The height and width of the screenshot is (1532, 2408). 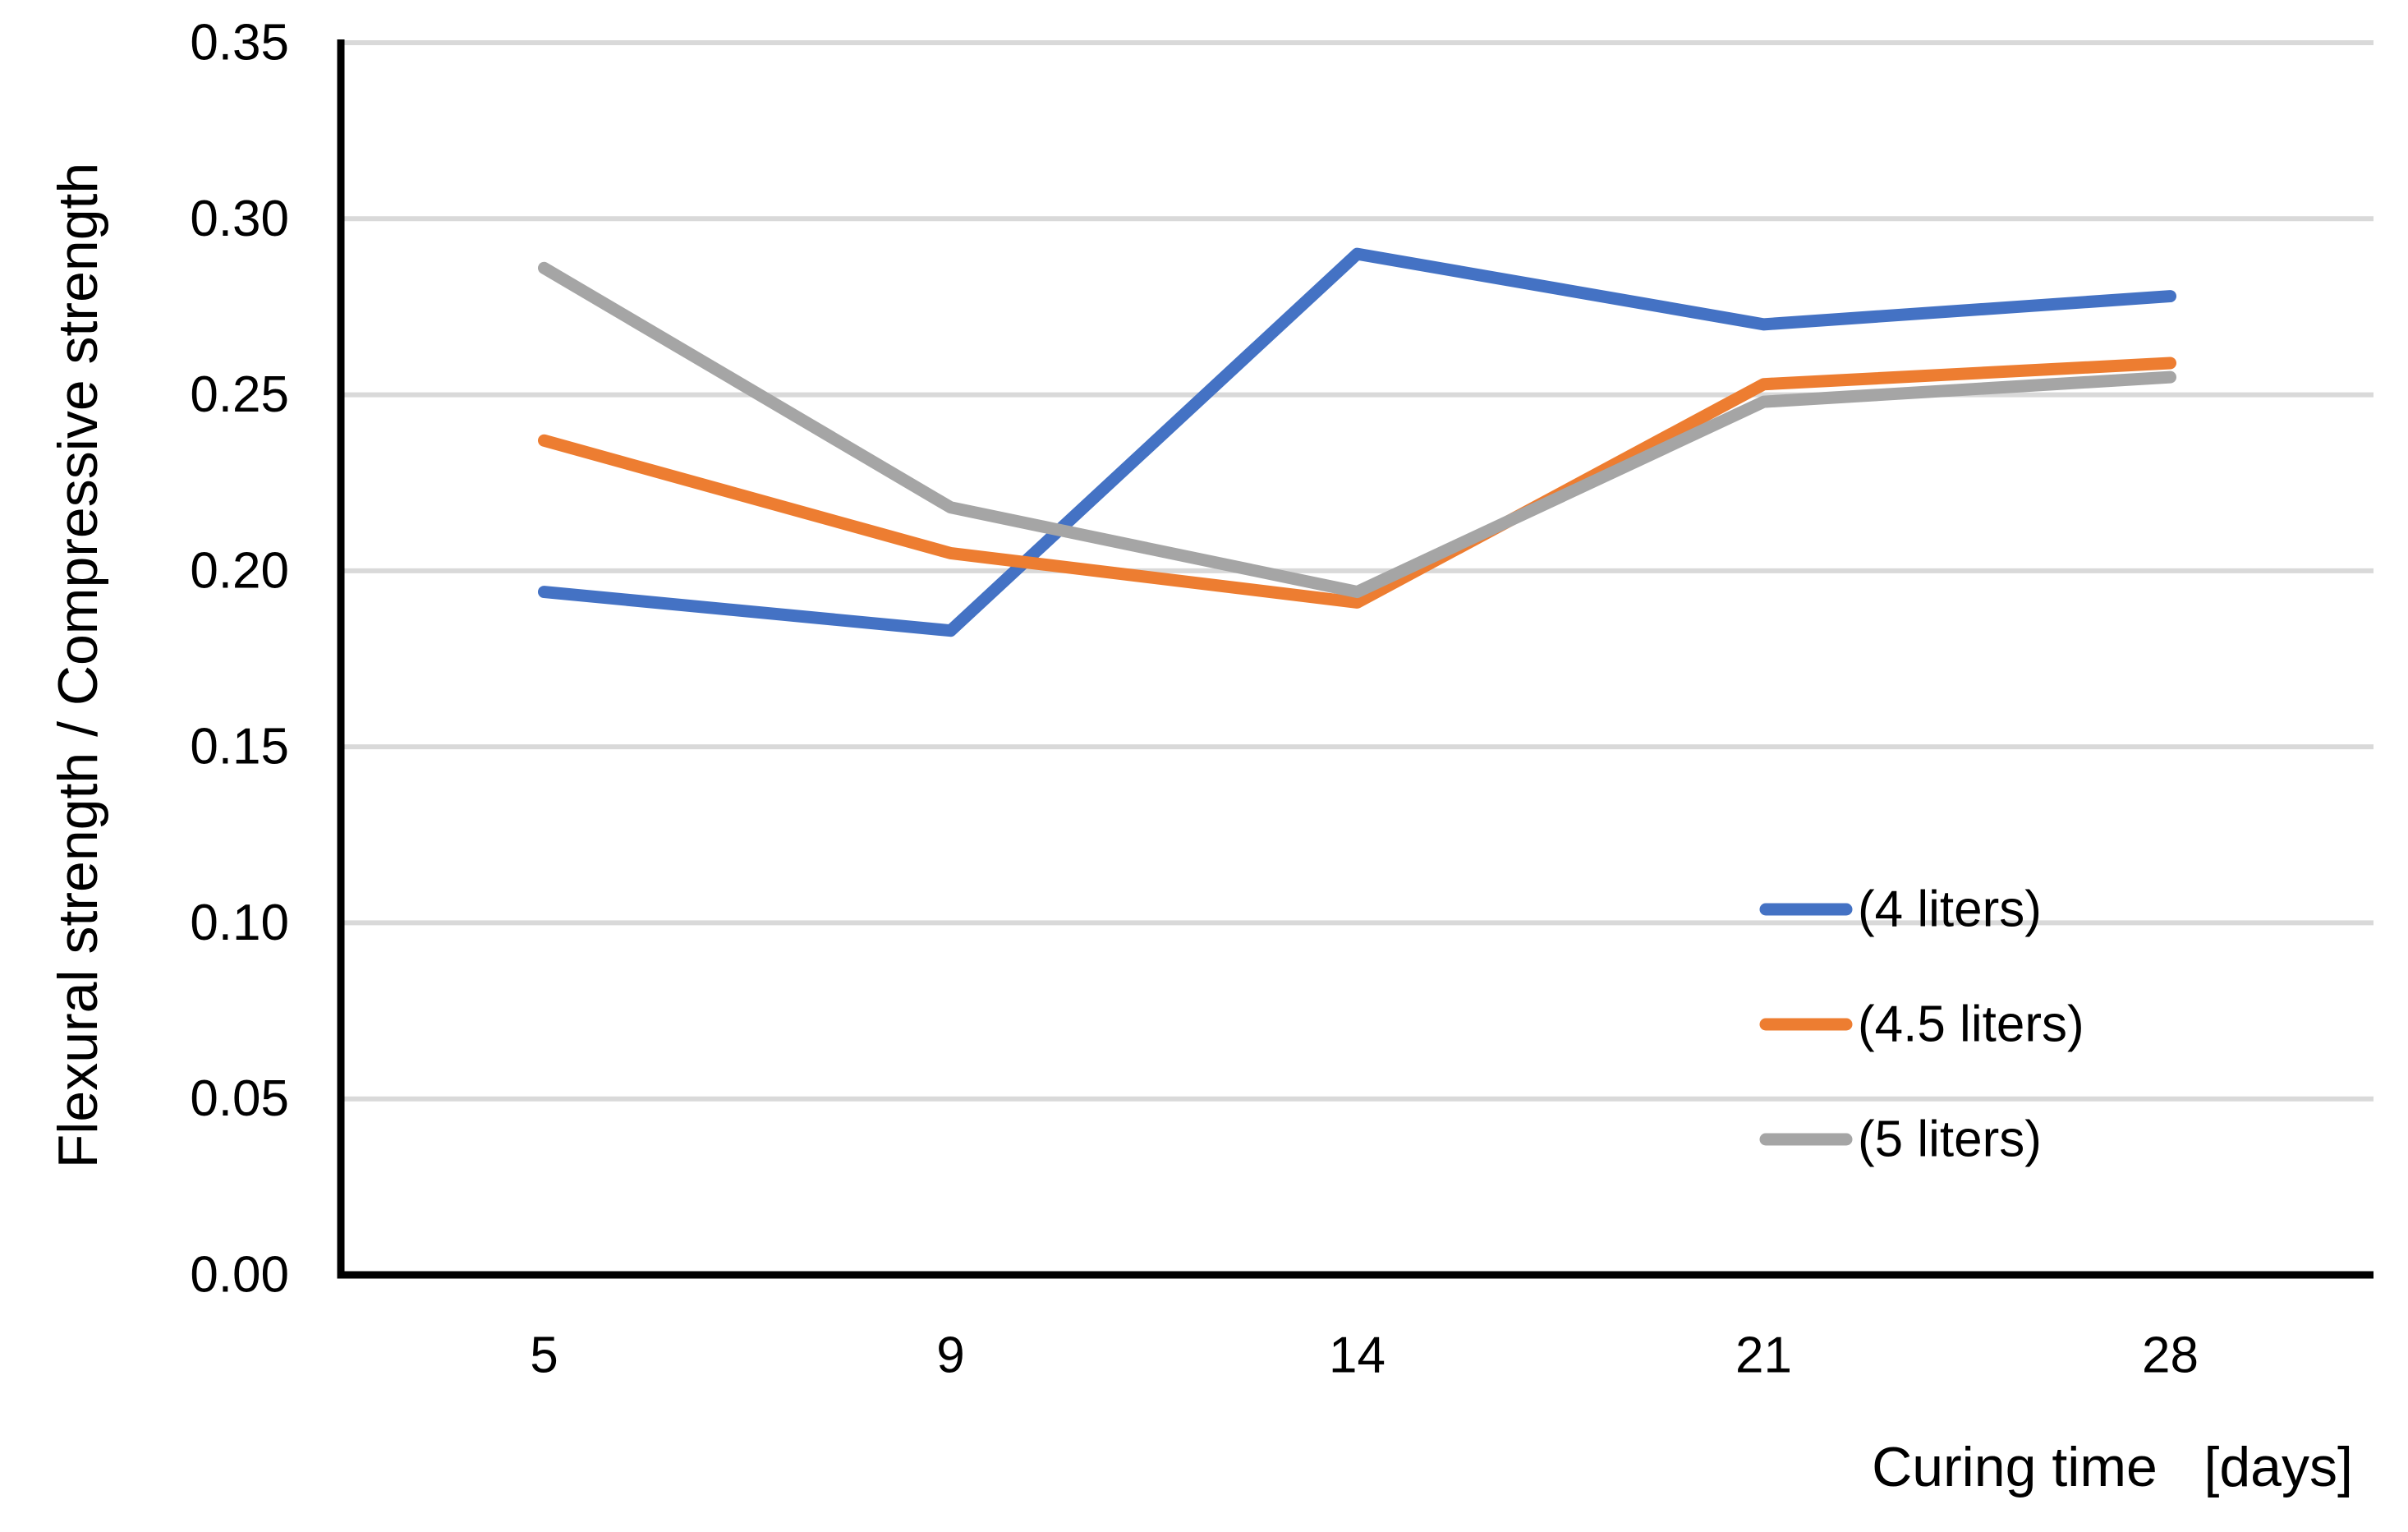 What do you see at coordinates (240, 923) in the screenshot?
I see `y-tick-label: 0.10` at bounding box center [240, 923].